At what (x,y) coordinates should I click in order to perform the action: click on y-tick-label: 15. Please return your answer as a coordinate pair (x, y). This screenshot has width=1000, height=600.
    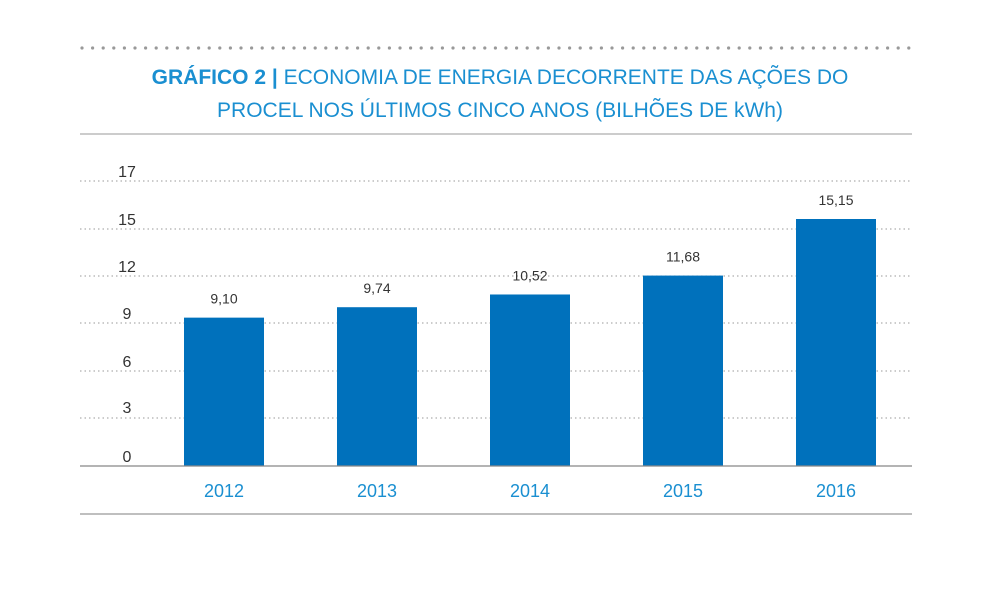
    Looking at the image, I should click on (127, 220).